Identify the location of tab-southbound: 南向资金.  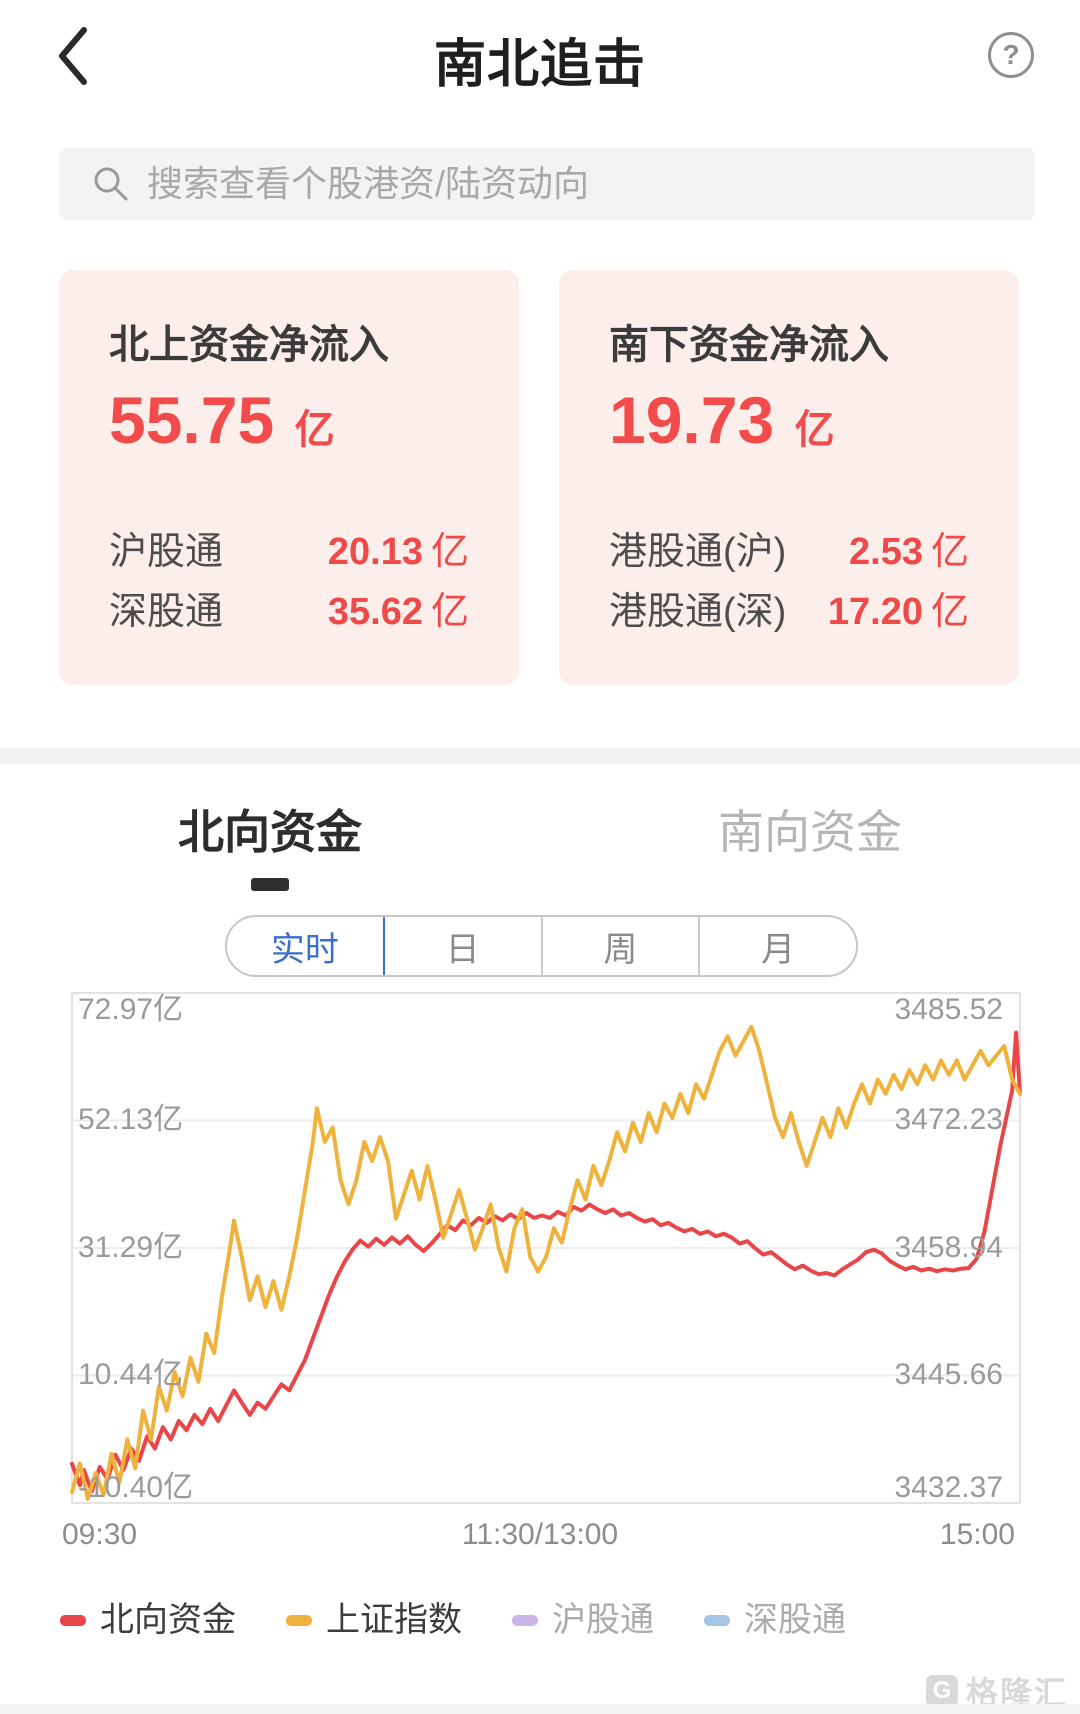
(810, 832).